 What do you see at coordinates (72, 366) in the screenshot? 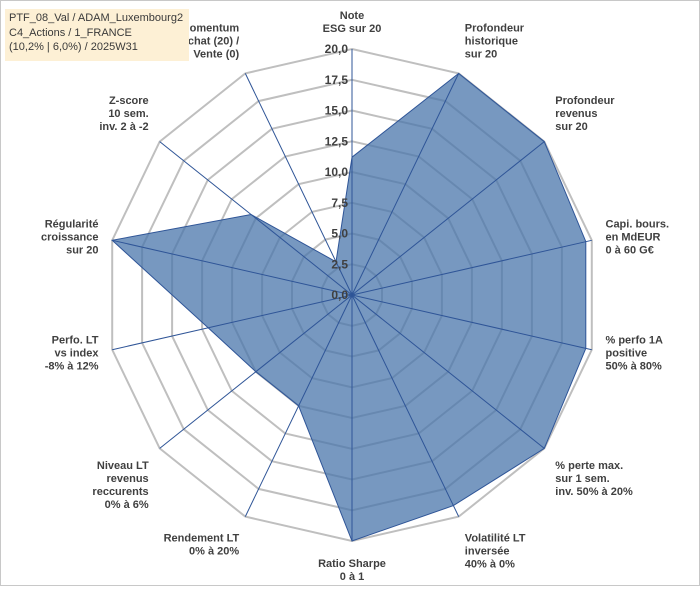
I see `axis-label-10-line-2: -8% à 12%` at bounding box center [72, 366].